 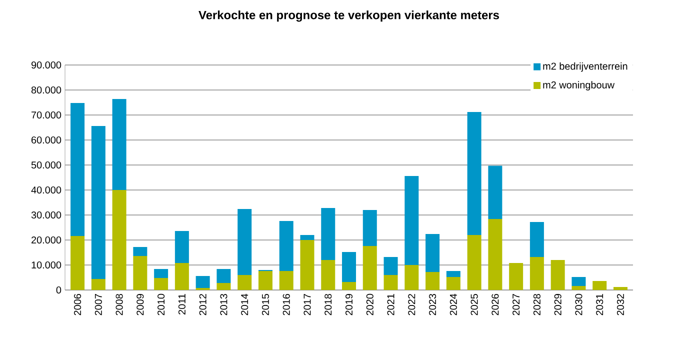 What do you see at coordinates (516, 305) in the screenshot?
I see `x-tick-label: 2027` at bounding box center [516, 305].